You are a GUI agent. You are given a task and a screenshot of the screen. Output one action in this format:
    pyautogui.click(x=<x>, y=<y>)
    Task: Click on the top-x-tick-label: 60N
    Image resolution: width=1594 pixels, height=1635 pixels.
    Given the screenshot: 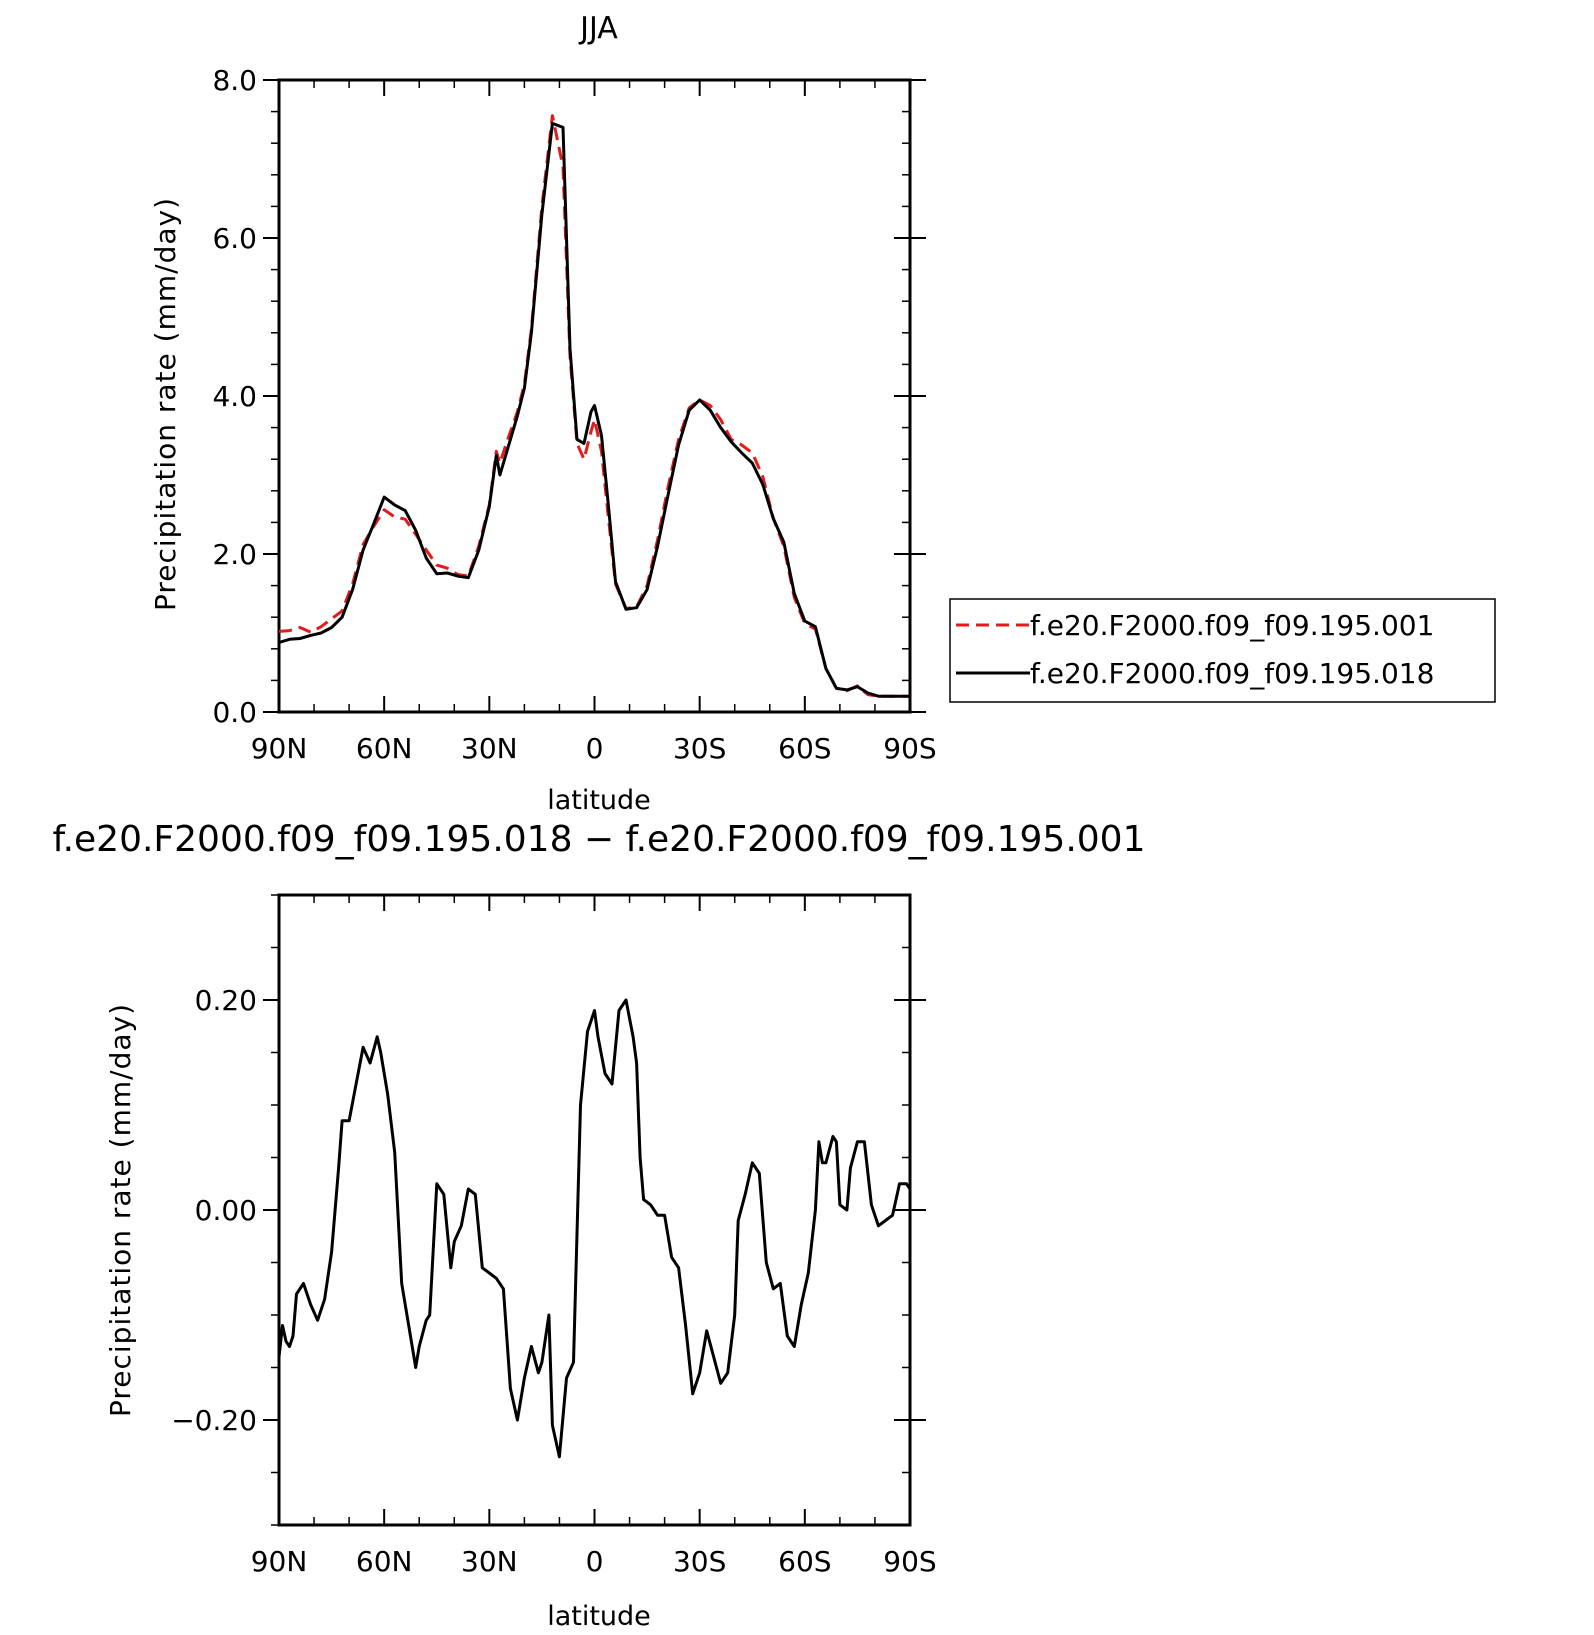 What is the action you would take?
    pyautogui.click(x=384, y=748)
    